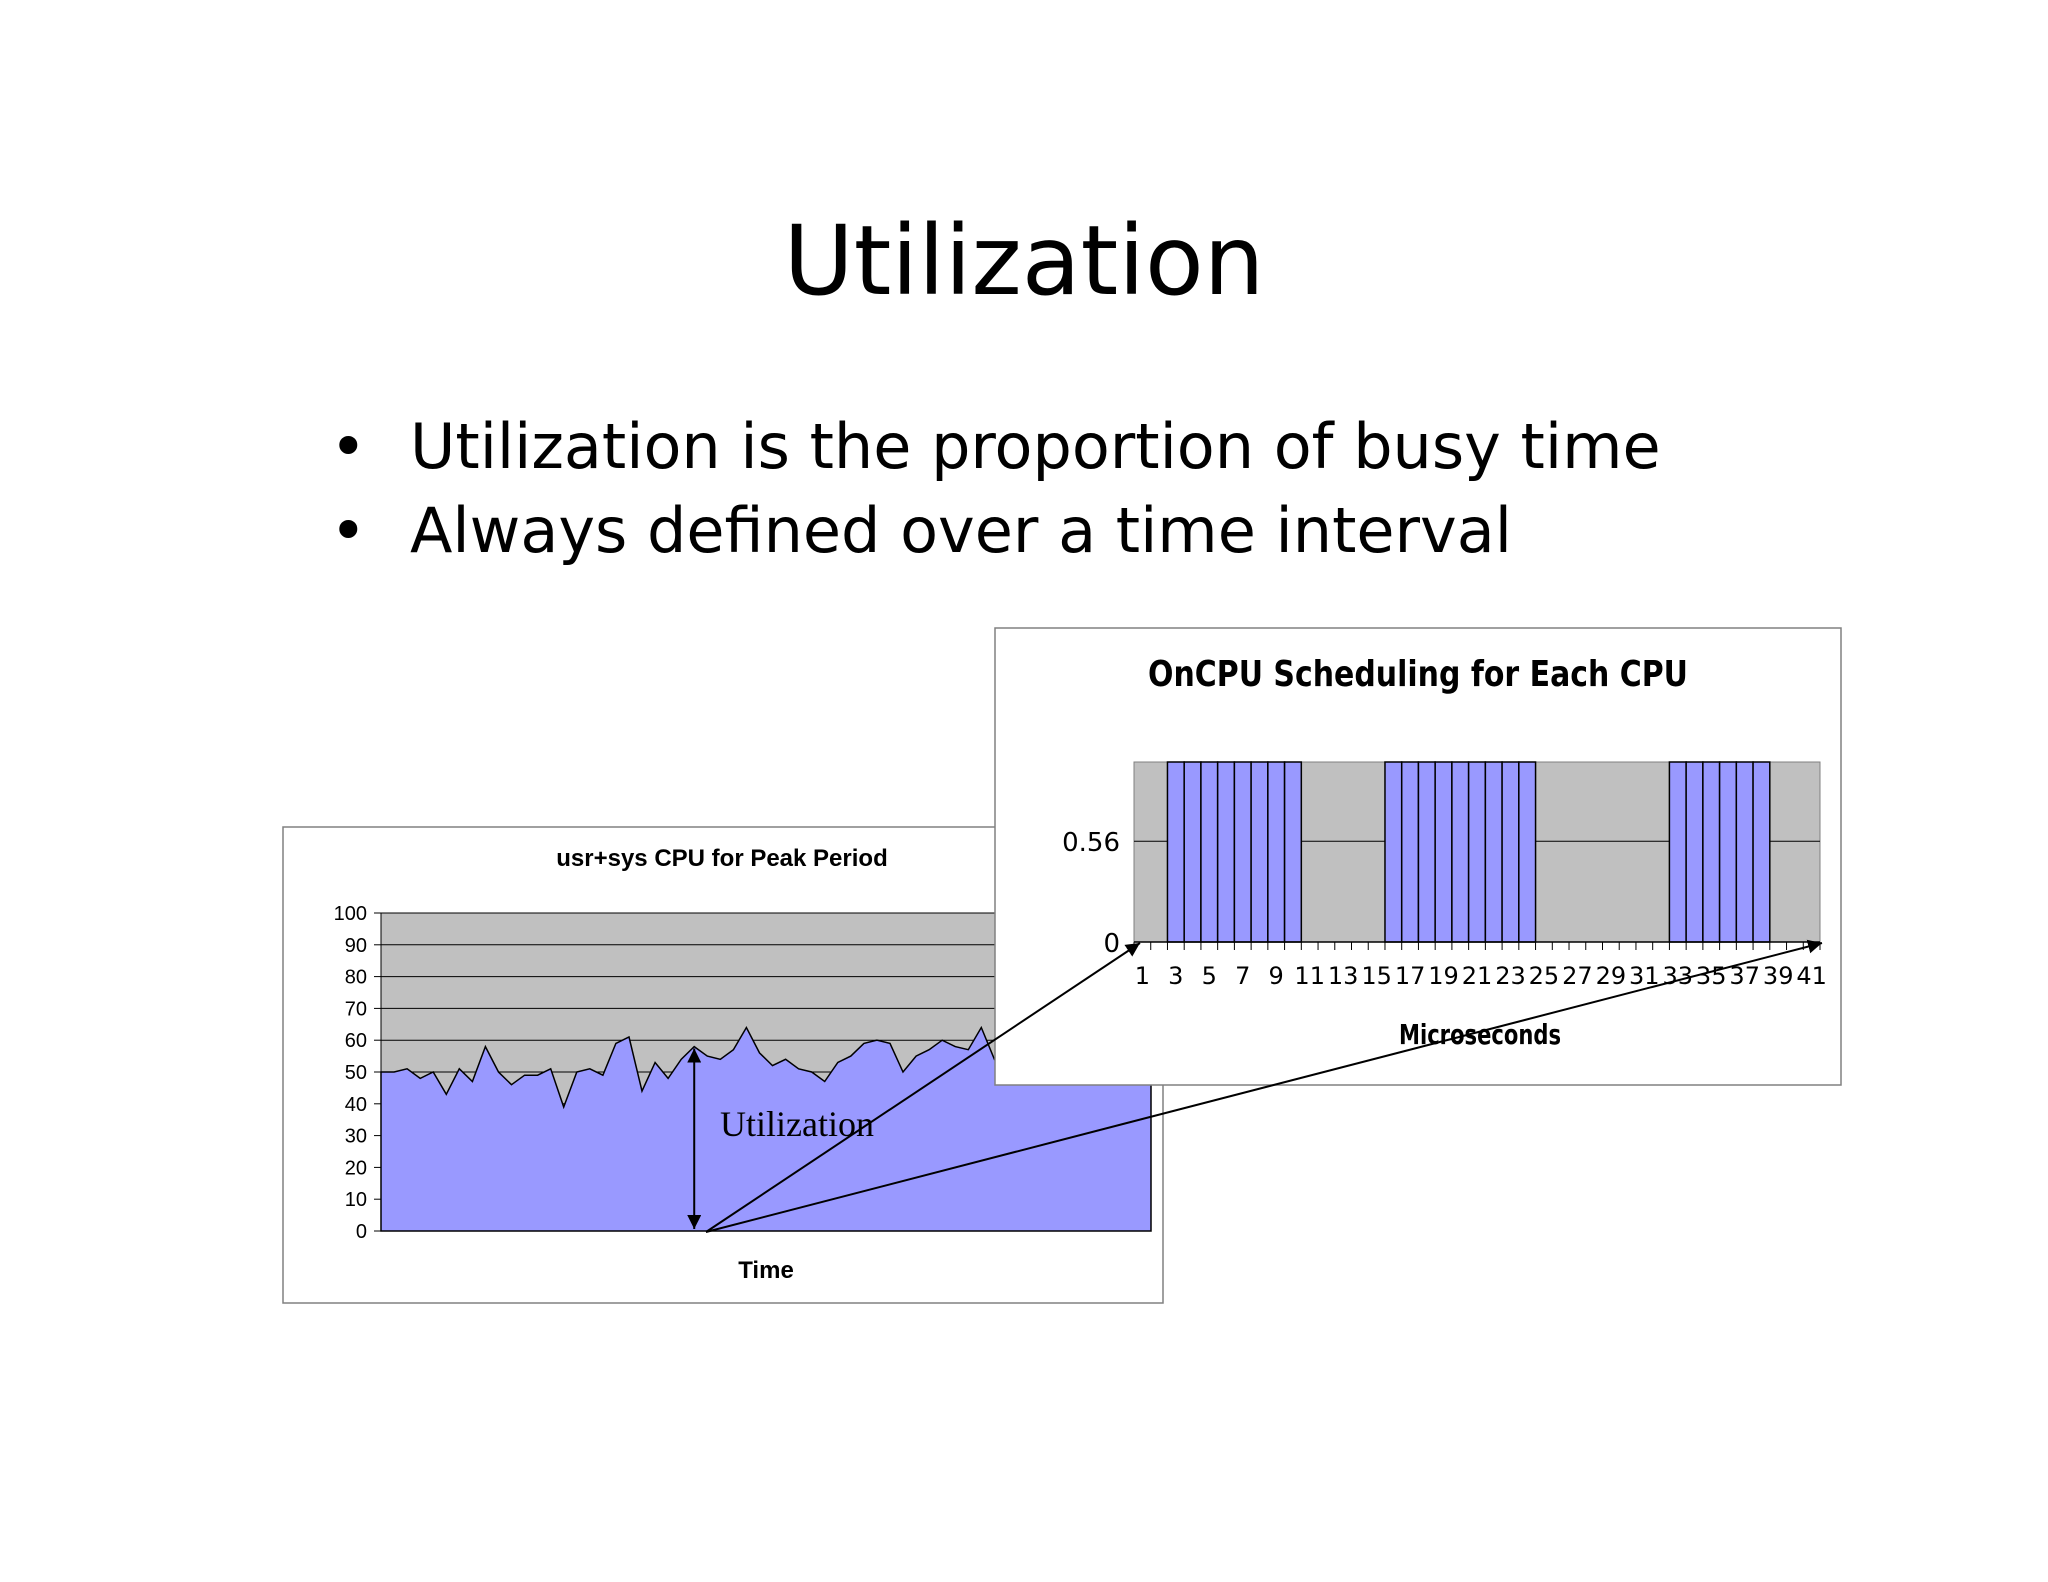  Describe the element at coordinates (1410, 976) in the screenshot. I see `x-tick-label: 17` at that location.